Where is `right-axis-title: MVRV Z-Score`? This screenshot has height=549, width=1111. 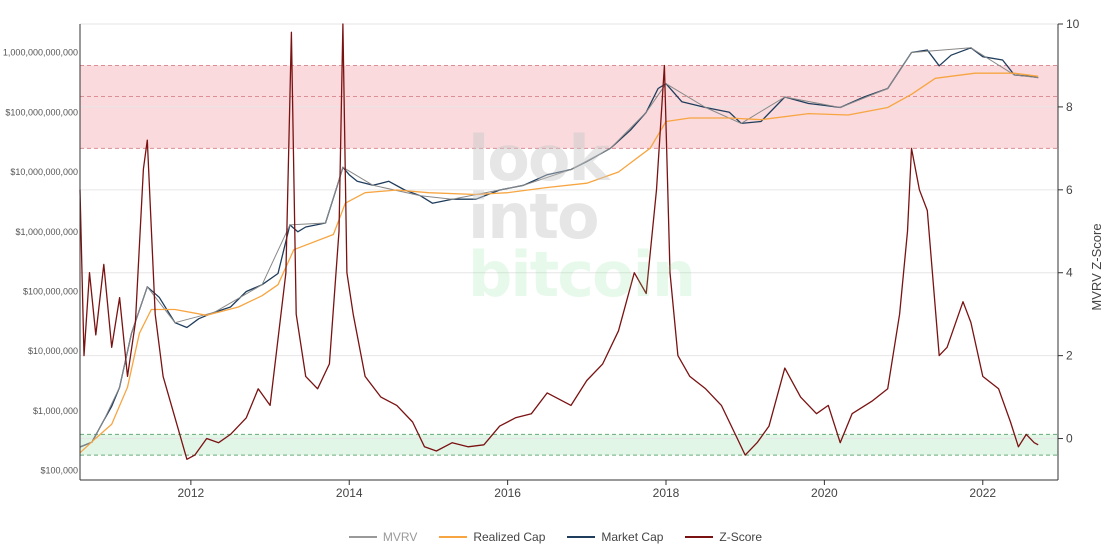
right-axis-title: MVRV Z-Score is located at coordinates (1096, 266).